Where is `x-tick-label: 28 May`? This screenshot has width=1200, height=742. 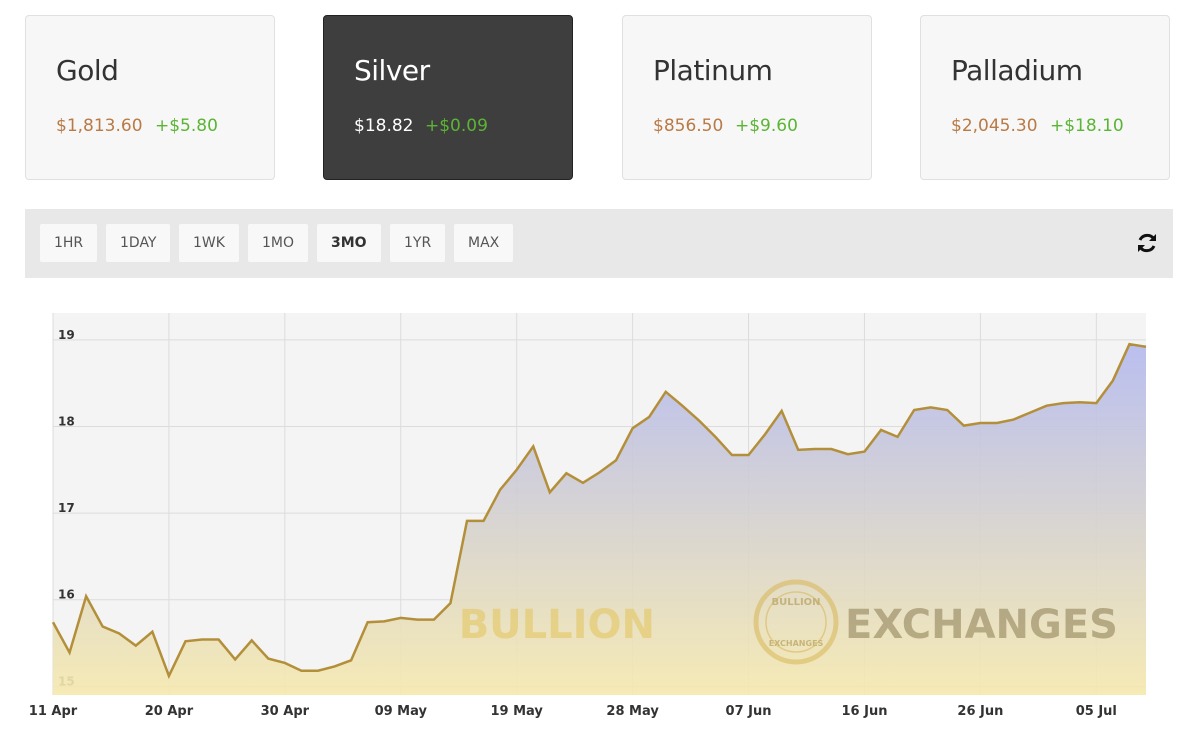 x-tick-label: 28 May is located at coordinates (632, 711).